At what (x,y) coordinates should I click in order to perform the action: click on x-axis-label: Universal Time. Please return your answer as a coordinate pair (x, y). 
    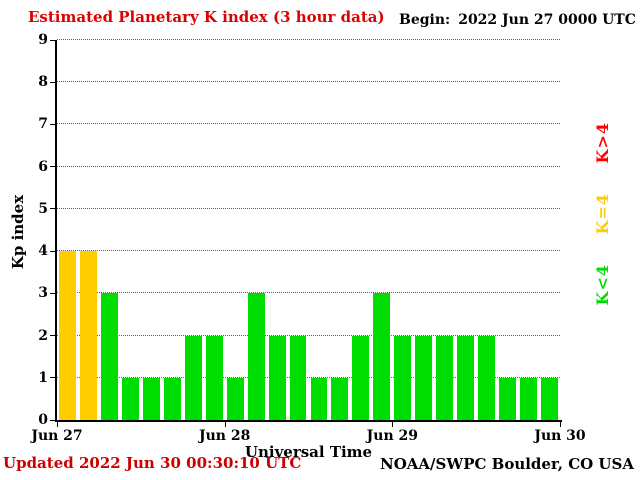
    Looking at the image, I should click on (308, 452).